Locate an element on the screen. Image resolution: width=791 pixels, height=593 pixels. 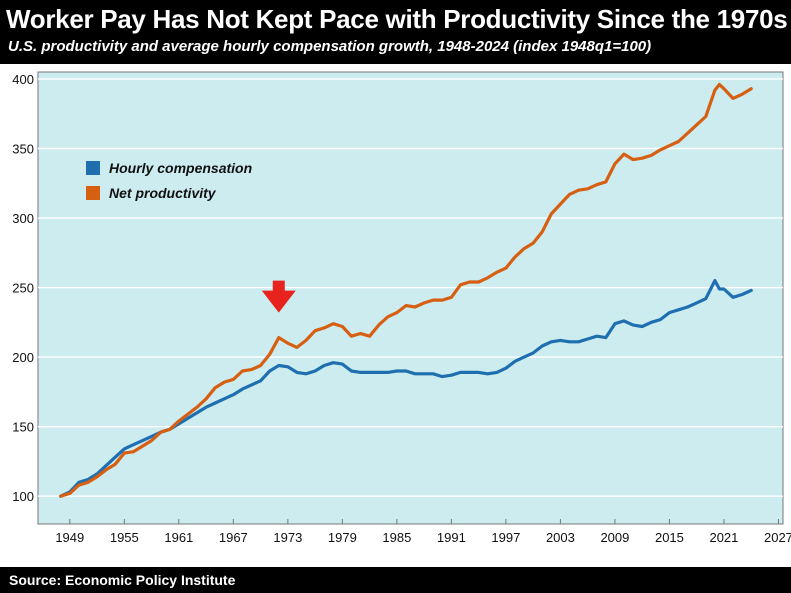
y-tick-label-350: 350 is located at coordinates (23, 148).